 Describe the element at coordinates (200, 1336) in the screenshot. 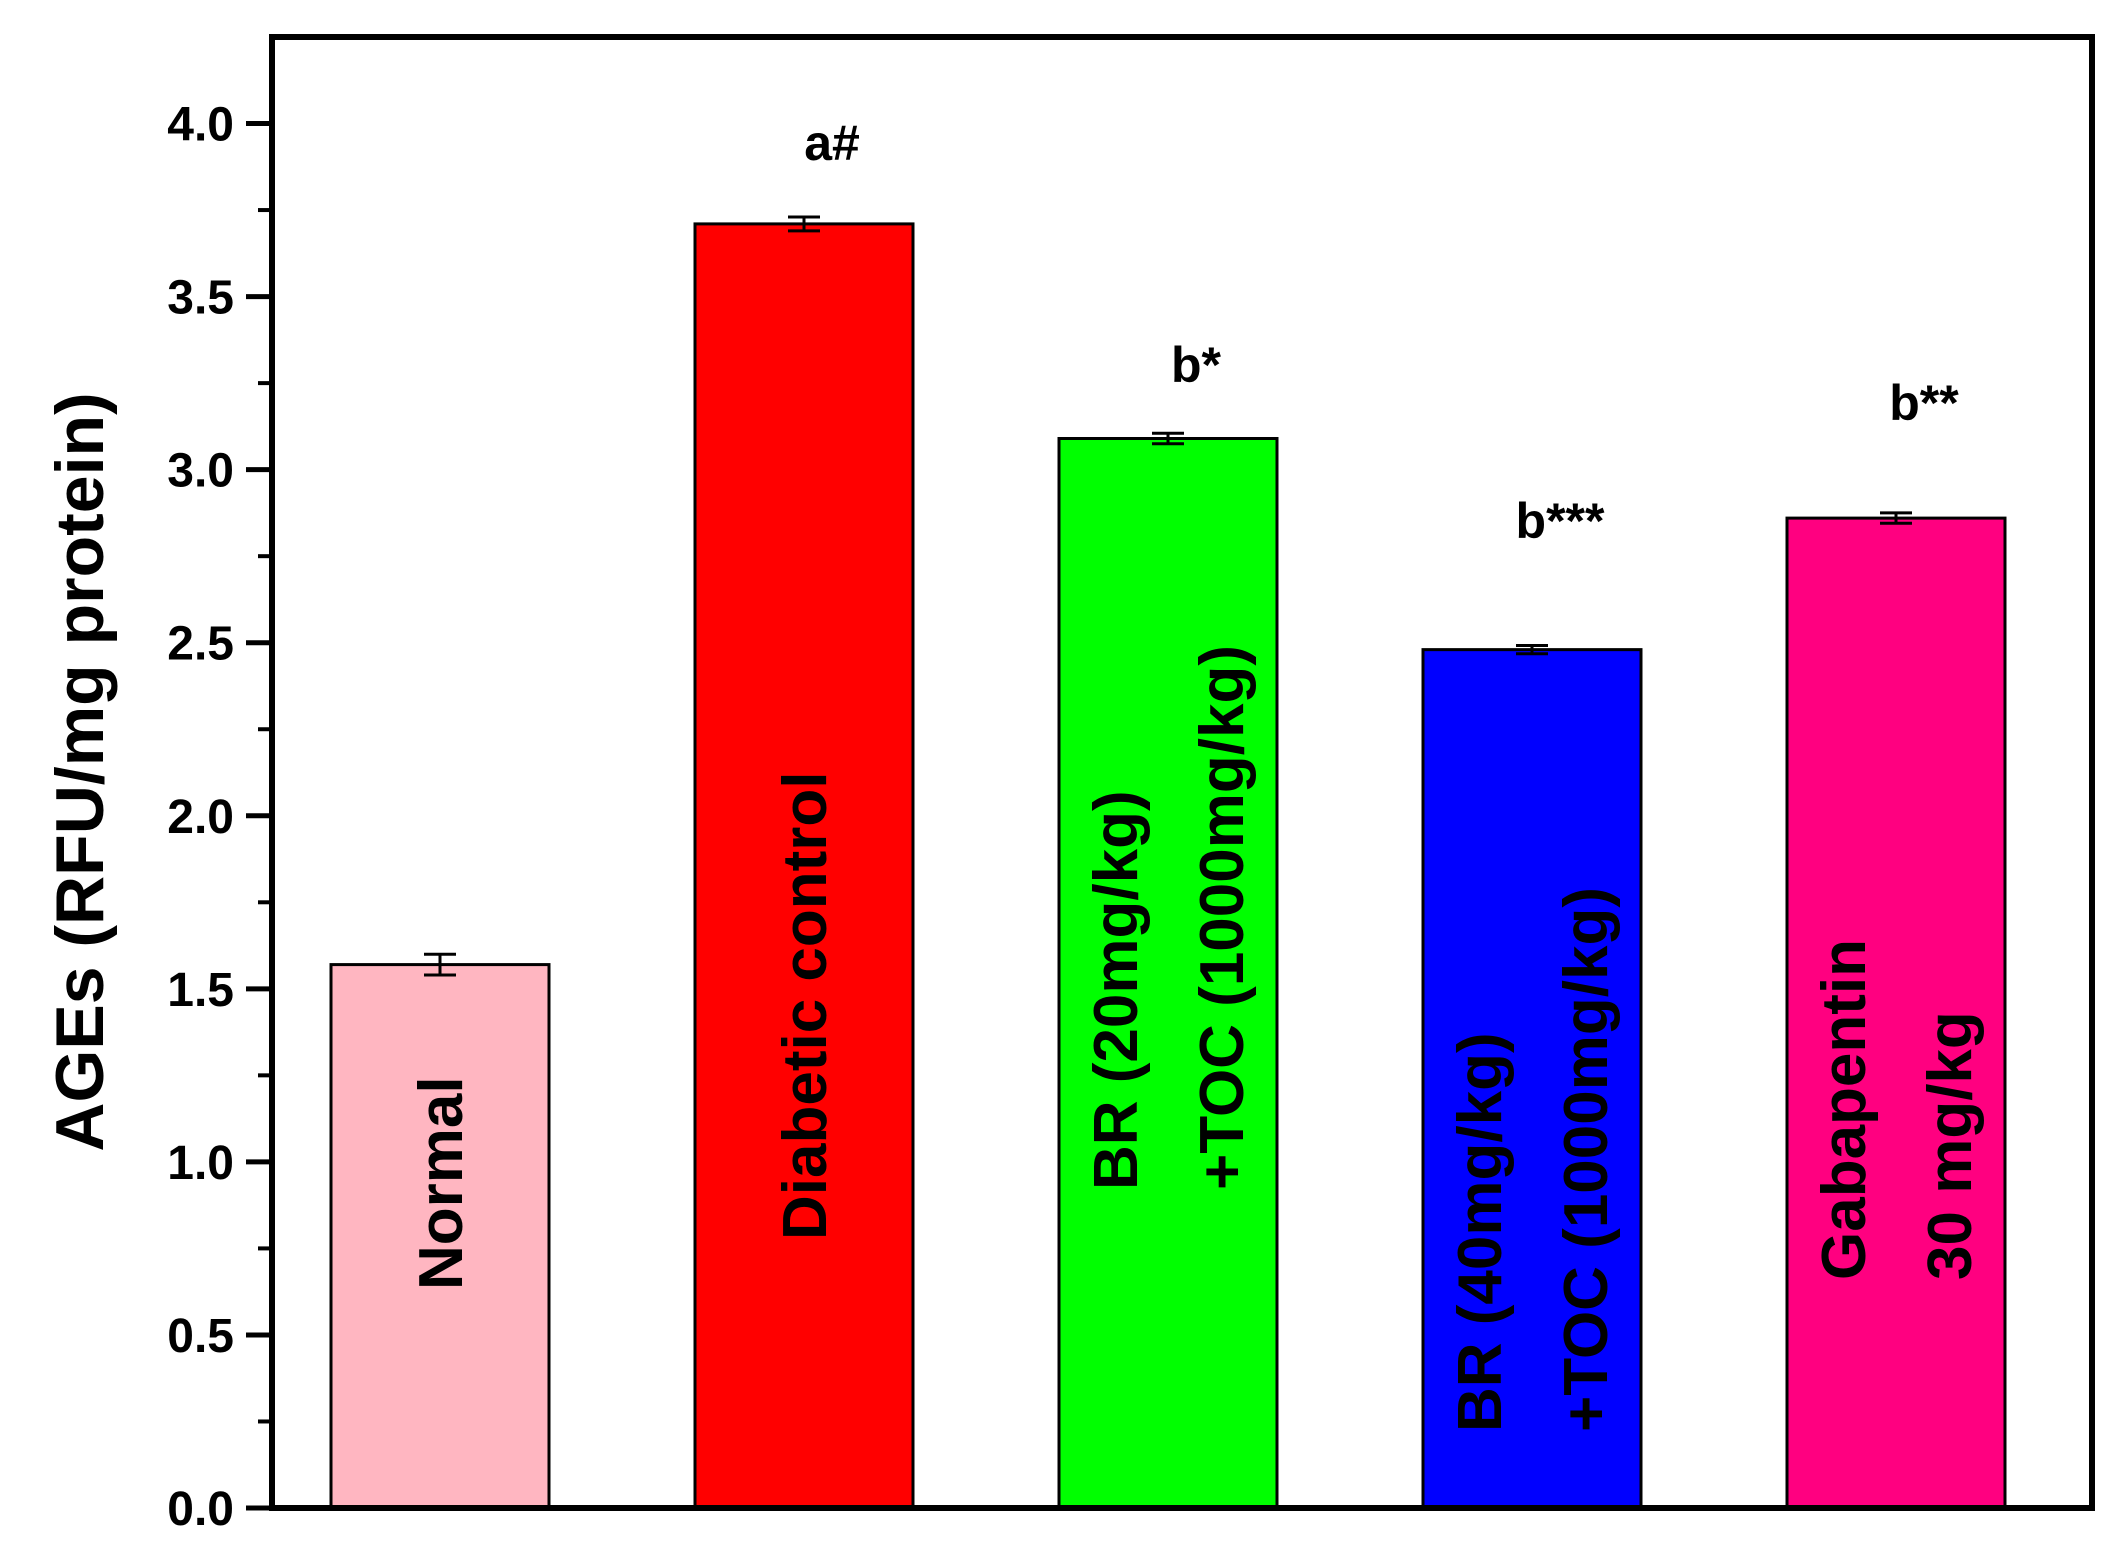

I see `y-tick-label: 0.5` at that location.